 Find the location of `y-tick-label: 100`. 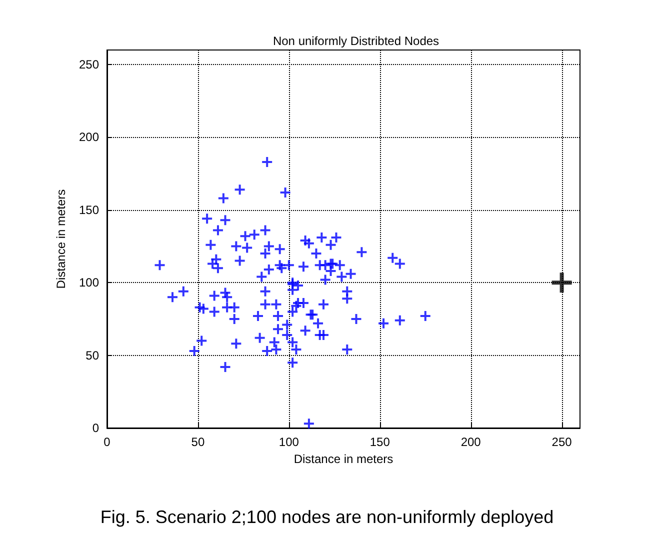

y-tick-label: 100 is located at coordinates (89, 283).